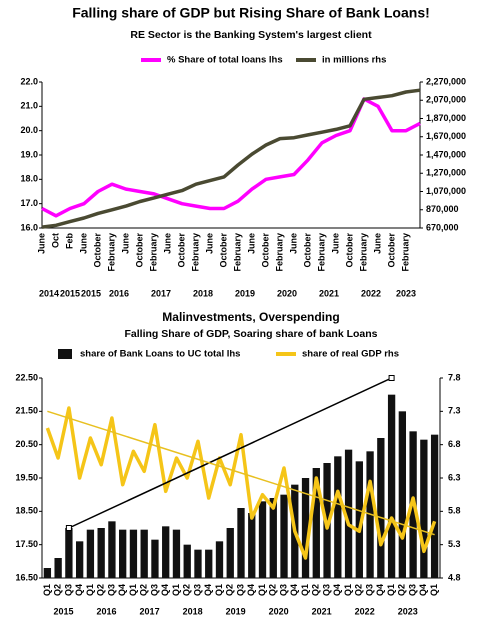 The image size is (502, 640). Describe the element at coordinates (454, 477) in the screenshot. I see `y2-tick-label: 6.3` at that location.